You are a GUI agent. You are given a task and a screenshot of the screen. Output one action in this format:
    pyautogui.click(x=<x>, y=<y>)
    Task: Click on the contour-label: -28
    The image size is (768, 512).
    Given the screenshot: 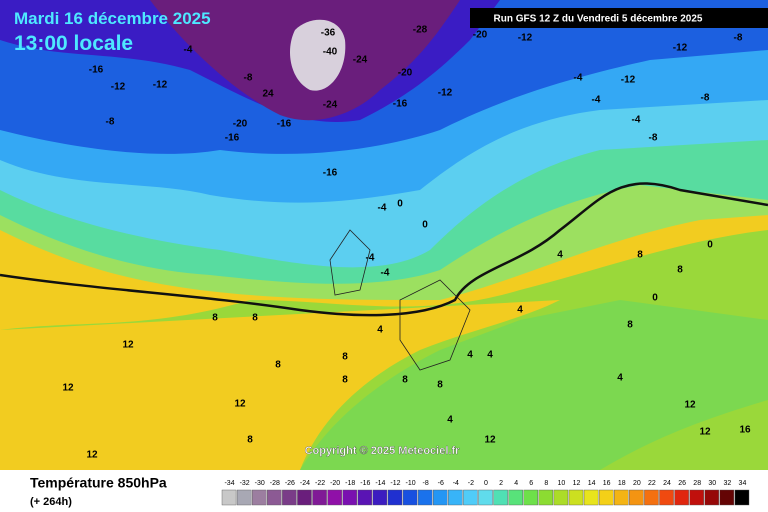 What is the action you would take?
    pyautogui.click(x=420, y=30)
    